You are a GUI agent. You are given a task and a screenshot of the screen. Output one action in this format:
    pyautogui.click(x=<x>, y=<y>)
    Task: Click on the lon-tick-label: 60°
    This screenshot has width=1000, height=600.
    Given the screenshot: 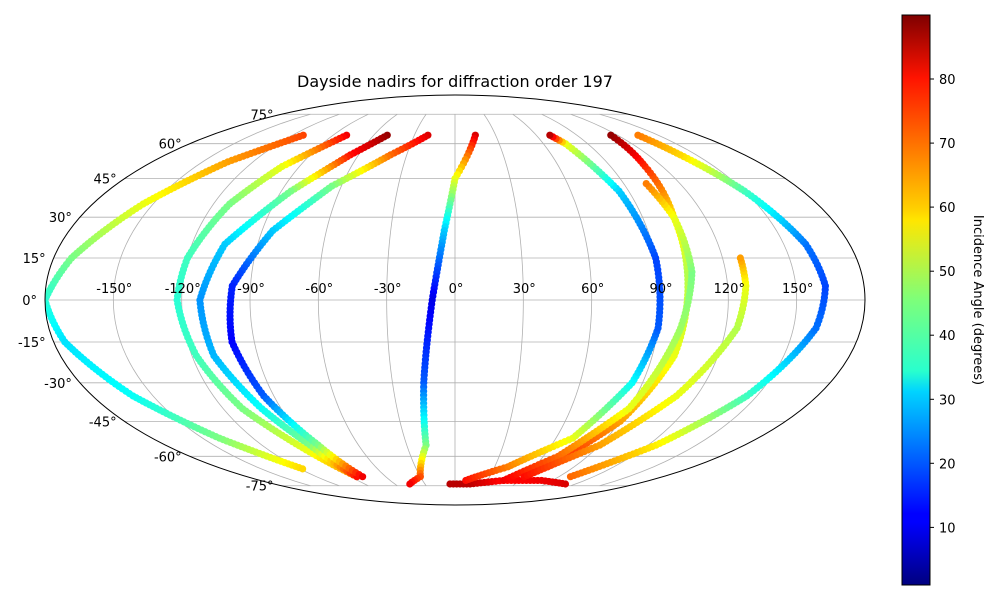 What is the action you would take?
    pyautogui.click(x=592, y=289)
    